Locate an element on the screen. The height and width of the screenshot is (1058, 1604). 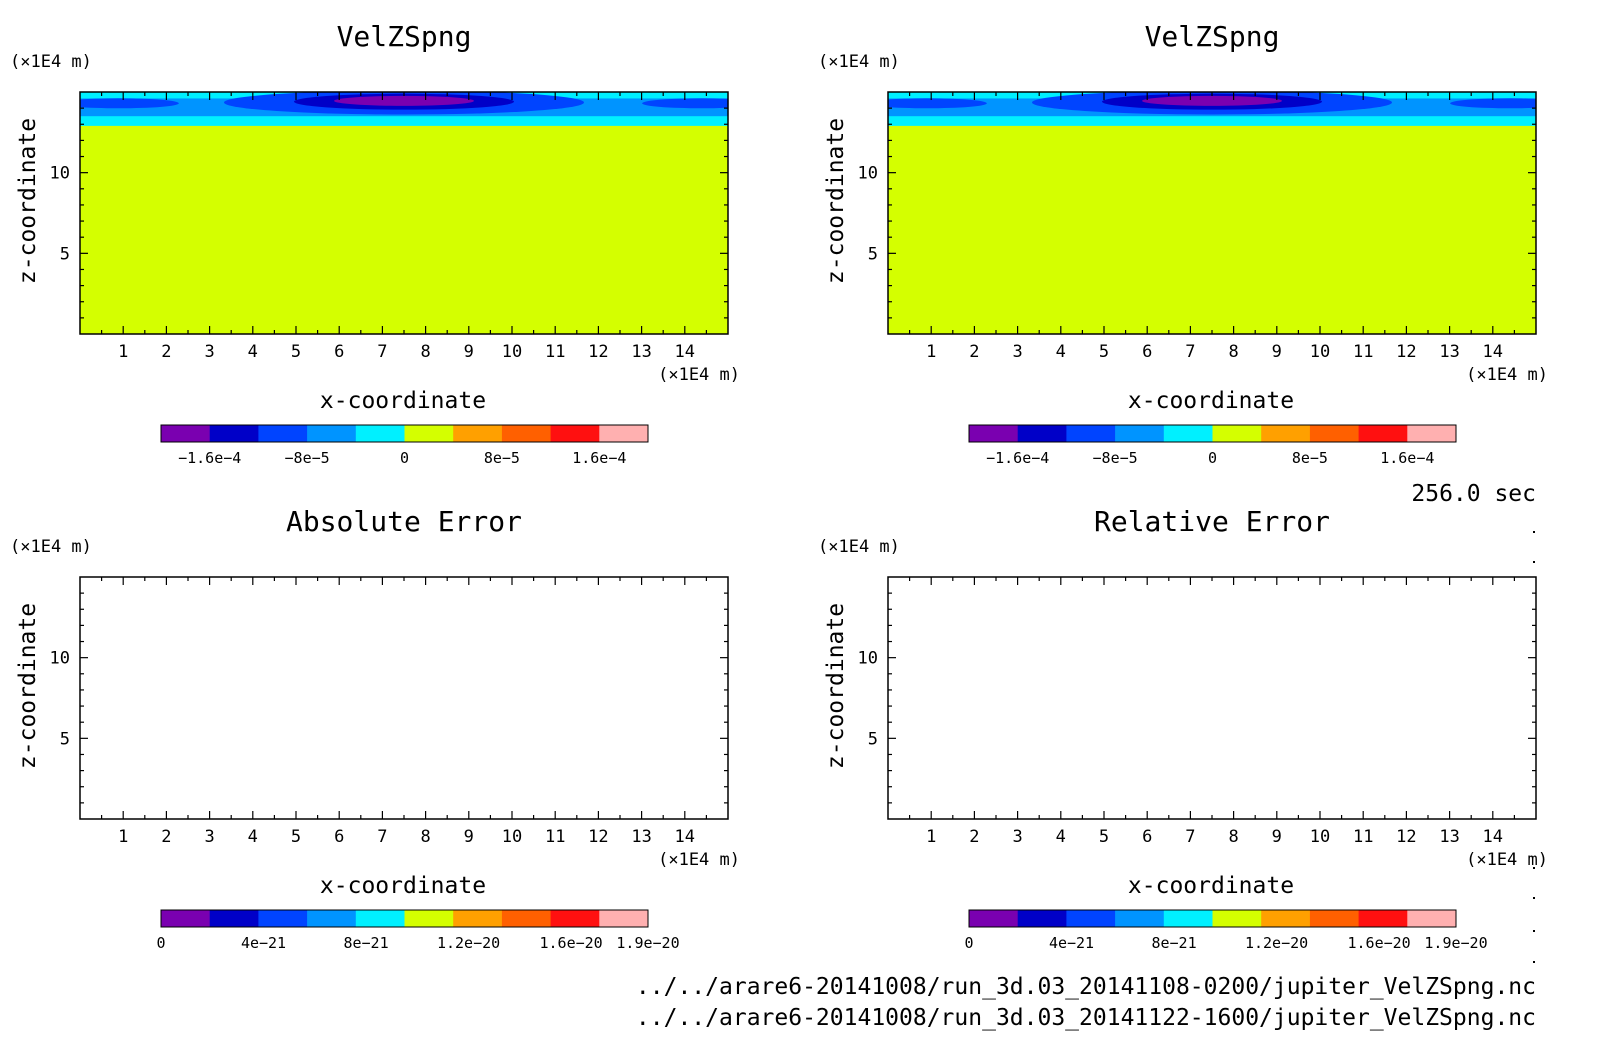
panel-title: VelZSpng is located at coordinates (1212, 36).